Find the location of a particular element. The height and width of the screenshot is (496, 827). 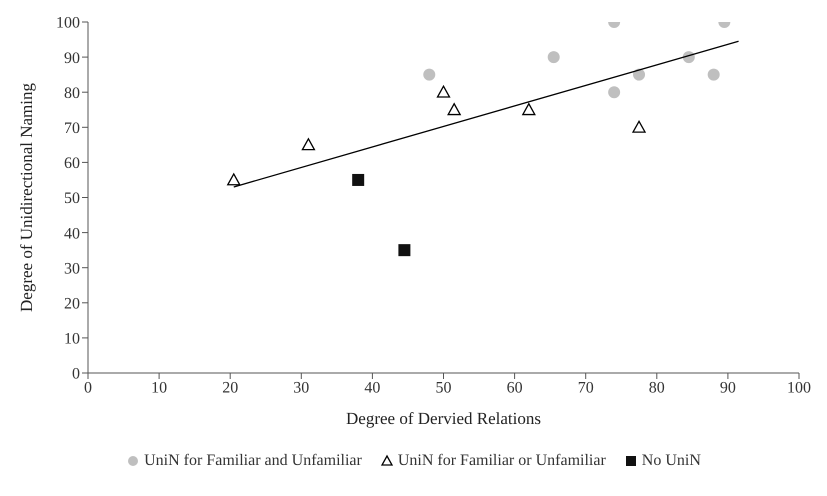

y-tick-label: 20 is located at coordinates (72, 303).